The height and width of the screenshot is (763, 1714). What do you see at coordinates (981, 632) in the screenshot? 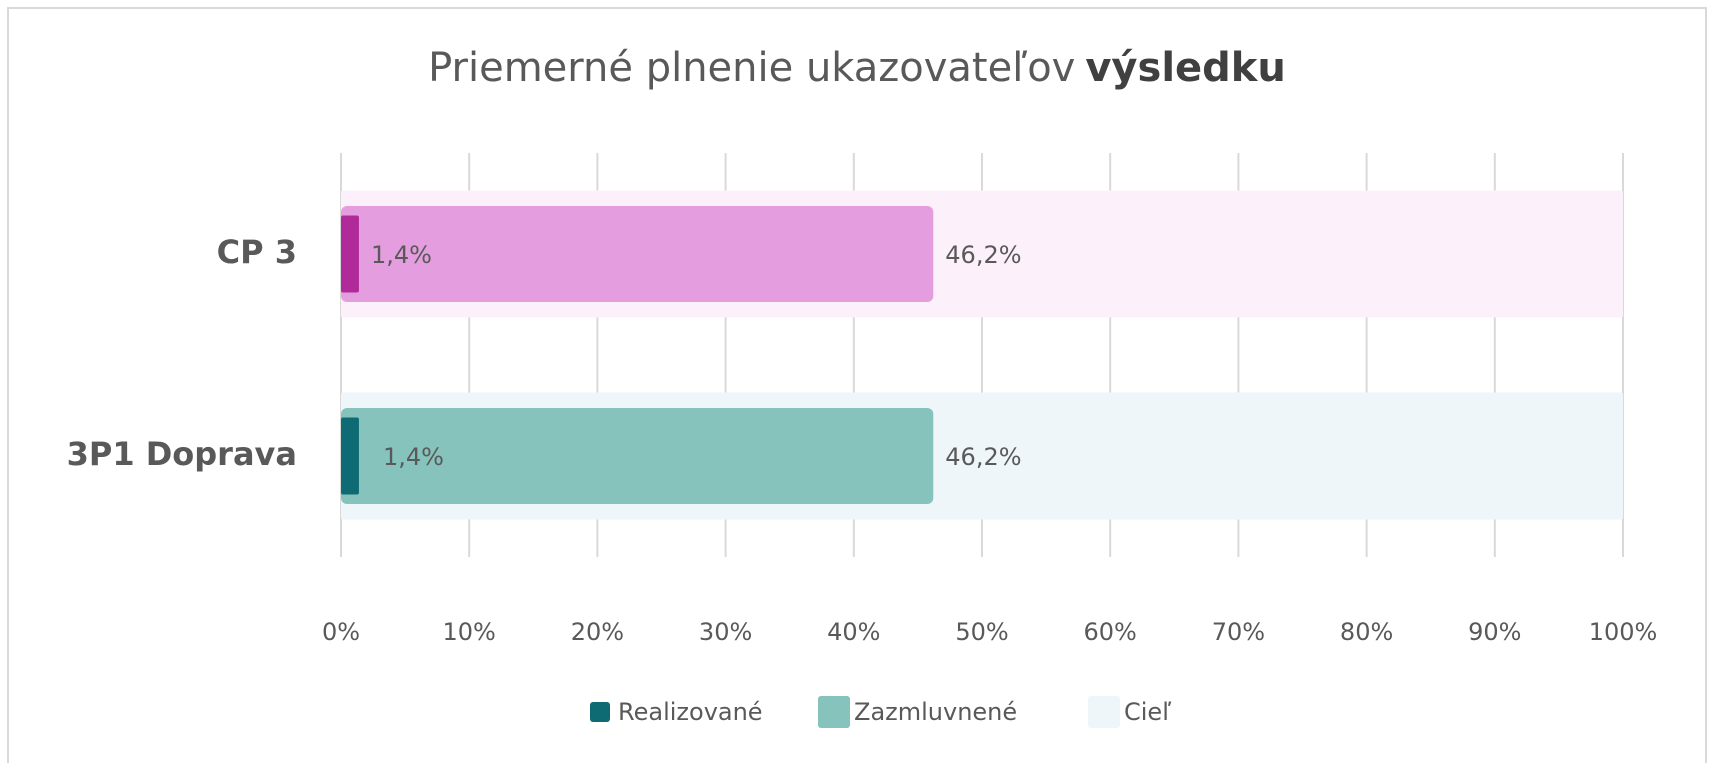
I see `x-tick-label: 50%` at bounding box center [981, 632].